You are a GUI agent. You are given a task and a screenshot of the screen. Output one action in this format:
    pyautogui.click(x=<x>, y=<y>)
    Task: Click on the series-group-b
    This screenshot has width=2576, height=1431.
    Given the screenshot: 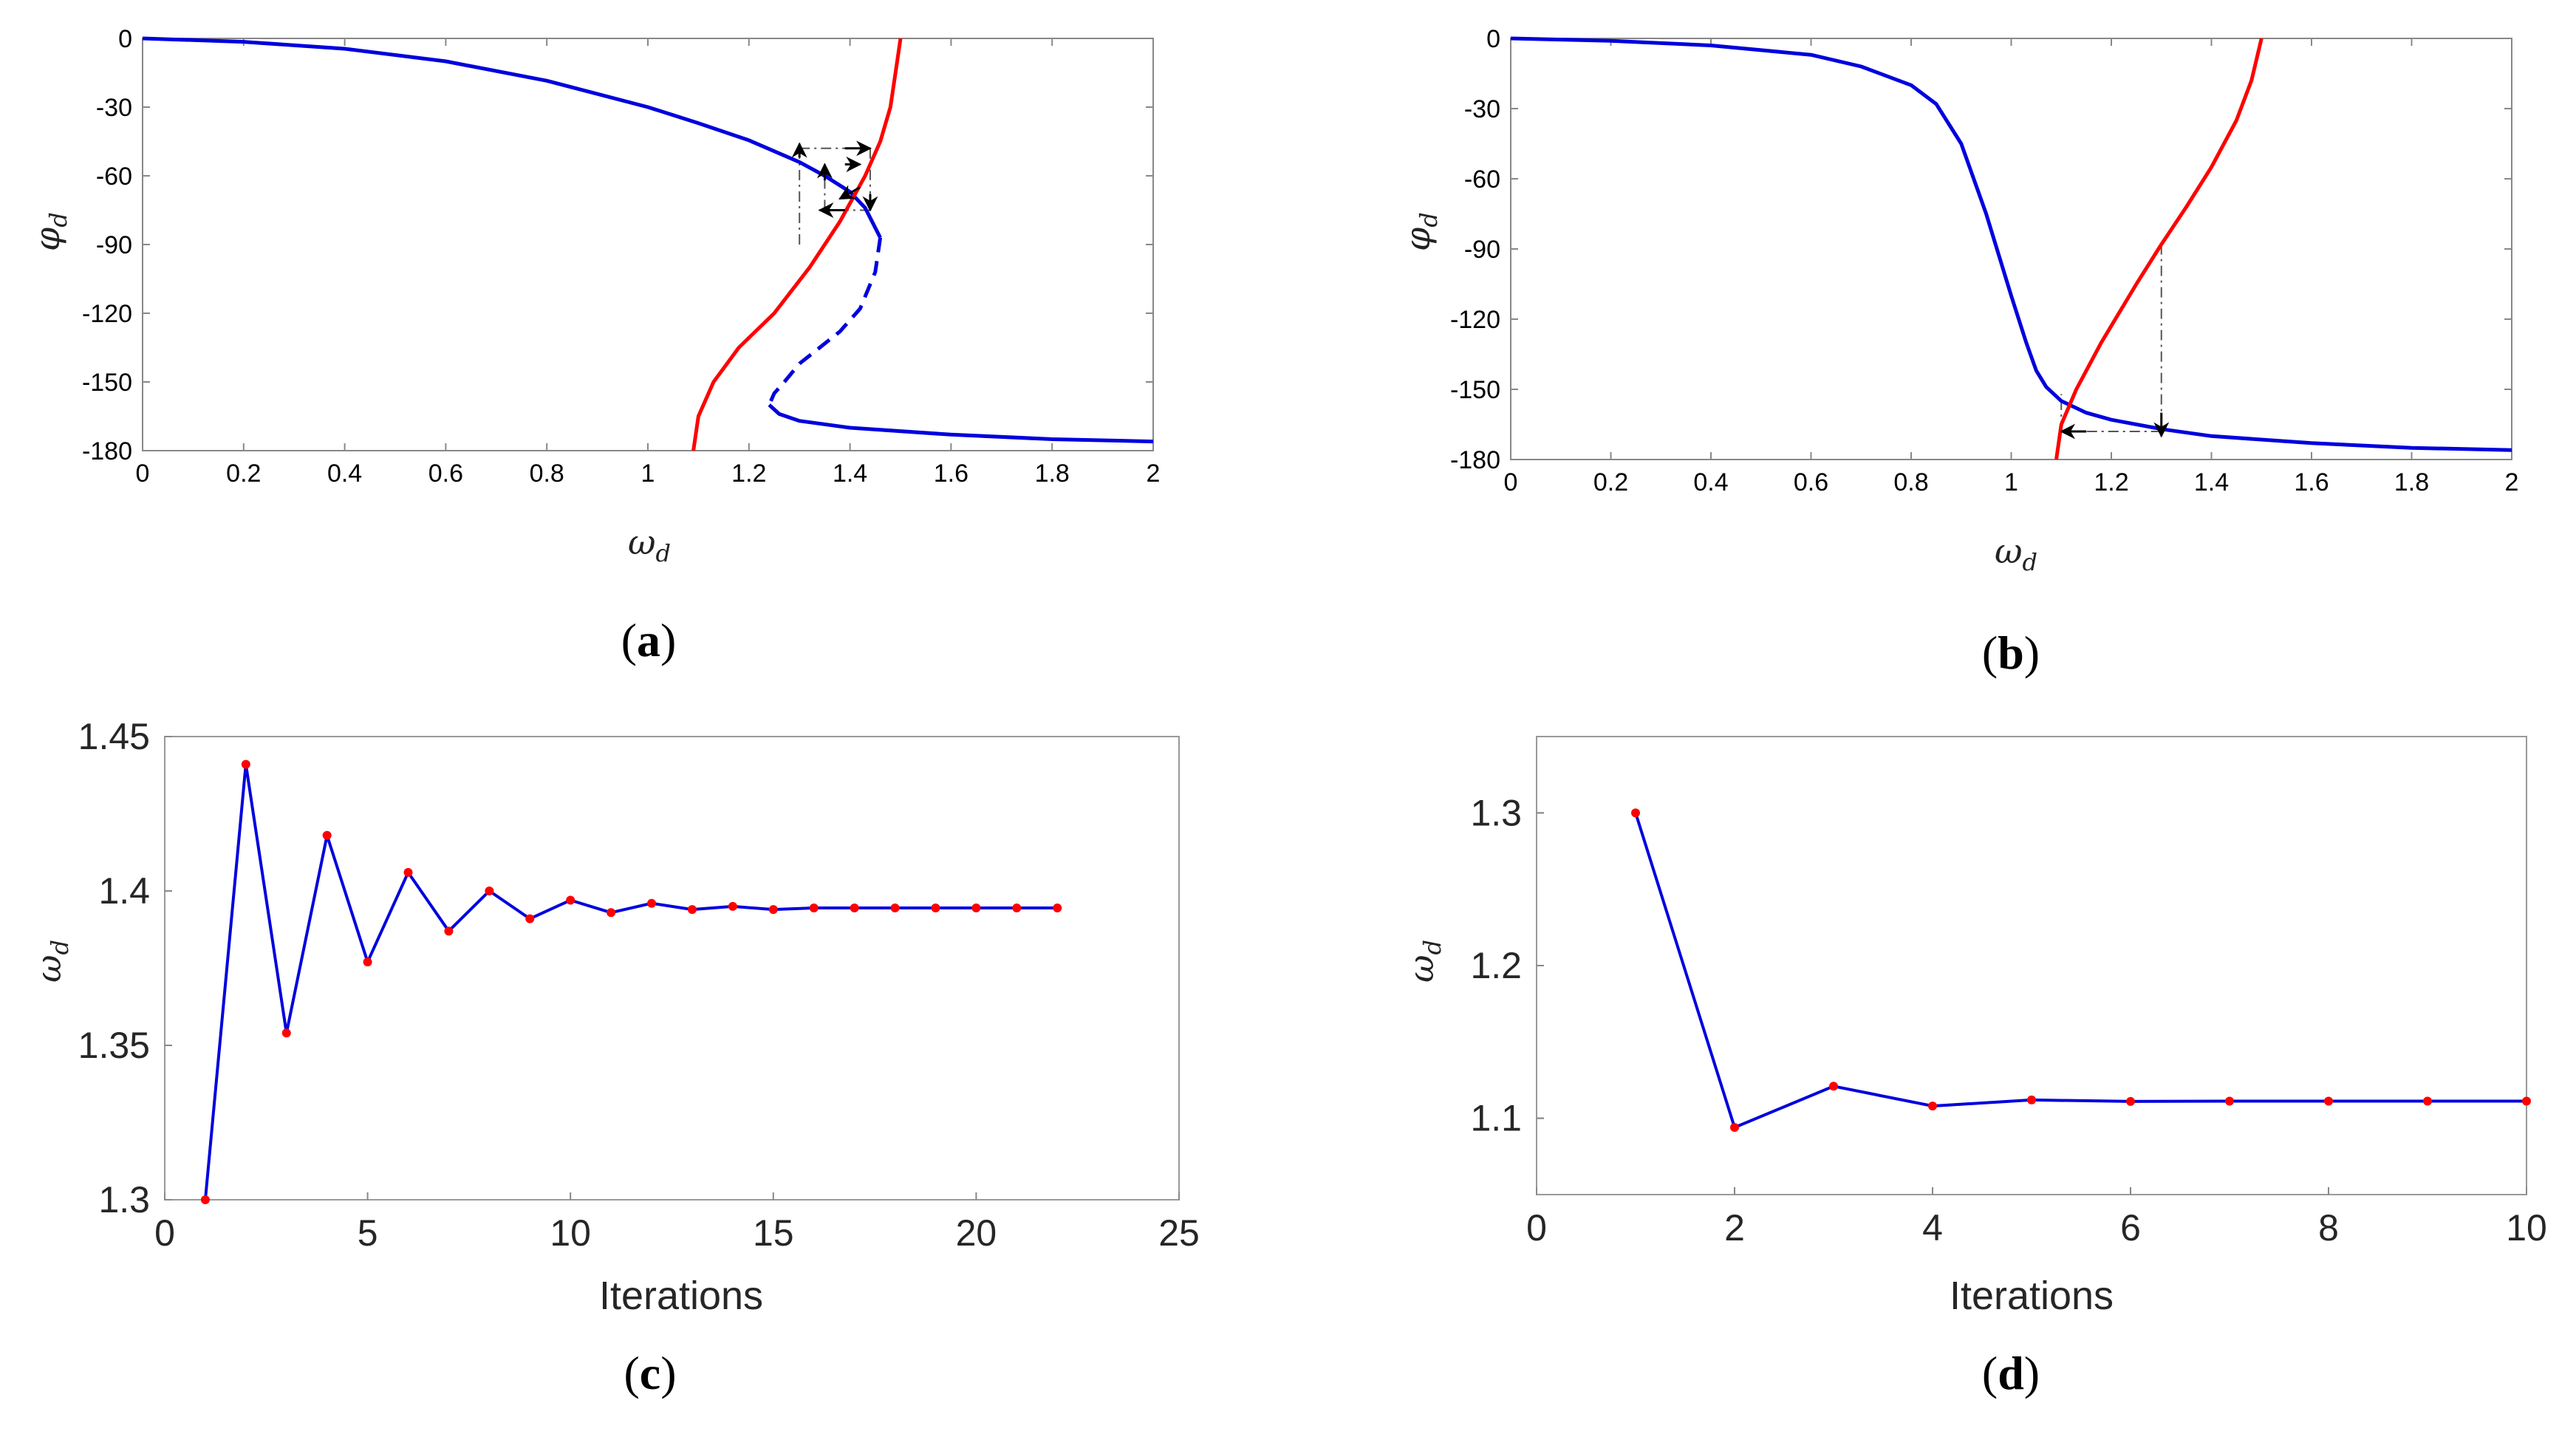 What is the action you would take?
    pyautogui.click(x=2011, y=248)
    